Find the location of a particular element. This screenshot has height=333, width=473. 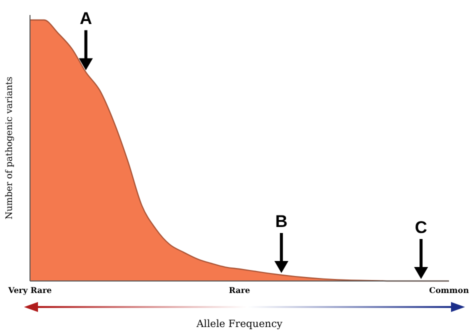

x-tick-label: Rare is located at coordinates (239, 290).